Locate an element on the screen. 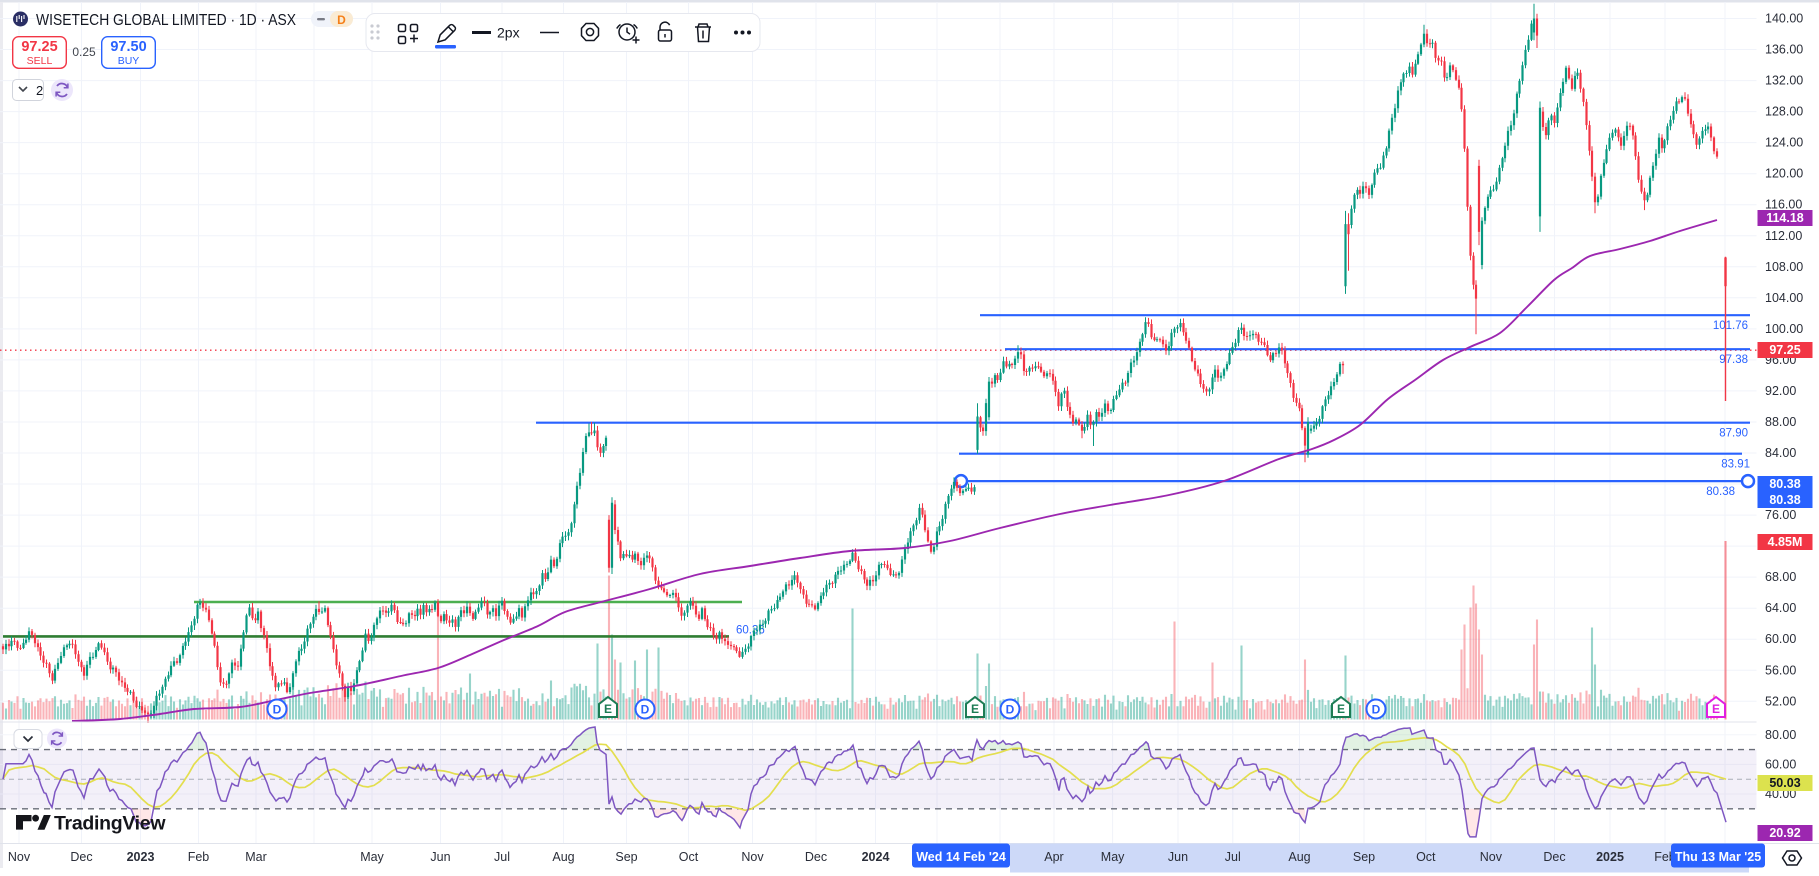 Image resolution: width=1819 pixels, height=876 pixels. svg-text: 120.00 is located at coordinates (1784, 174).